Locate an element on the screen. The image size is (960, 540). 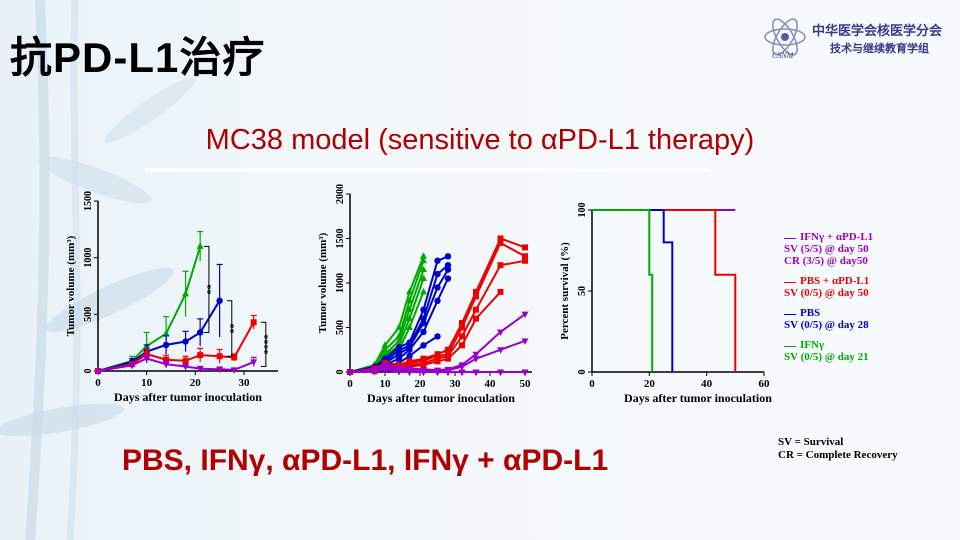
series-pdl1 is located at coordinates (664, 290).